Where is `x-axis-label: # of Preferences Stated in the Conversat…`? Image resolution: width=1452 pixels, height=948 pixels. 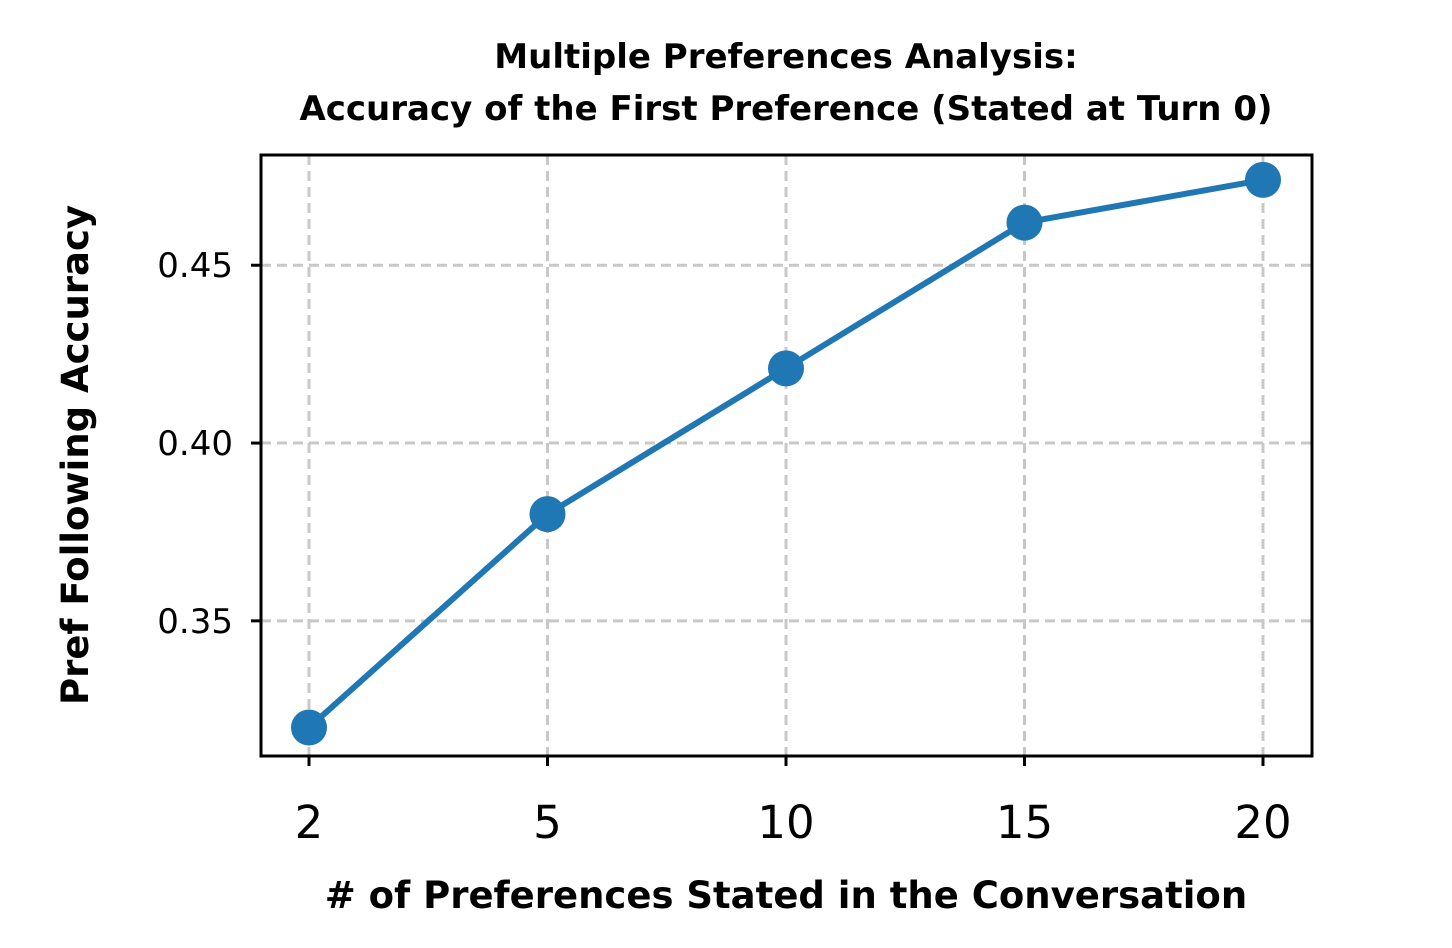 x-axis-label: # of Preferences Stated in the Conversat… is located at coordinates (786, 895).